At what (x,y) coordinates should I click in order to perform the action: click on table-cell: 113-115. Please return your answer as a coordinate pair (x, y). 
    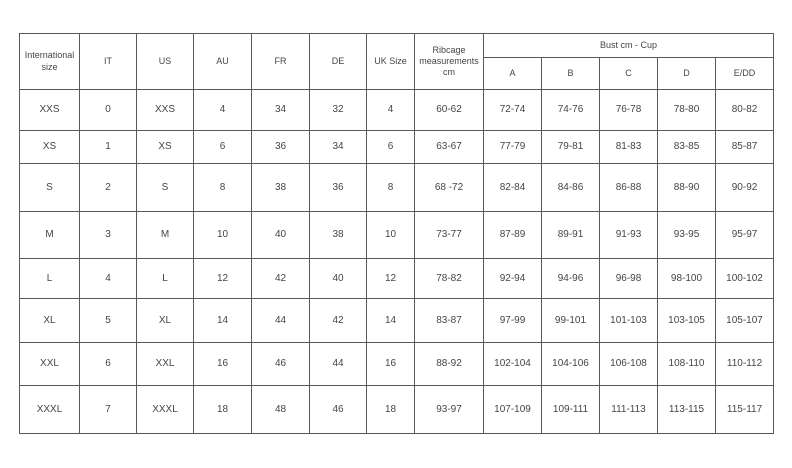
    Looking at the image, I should click on (686, 409).